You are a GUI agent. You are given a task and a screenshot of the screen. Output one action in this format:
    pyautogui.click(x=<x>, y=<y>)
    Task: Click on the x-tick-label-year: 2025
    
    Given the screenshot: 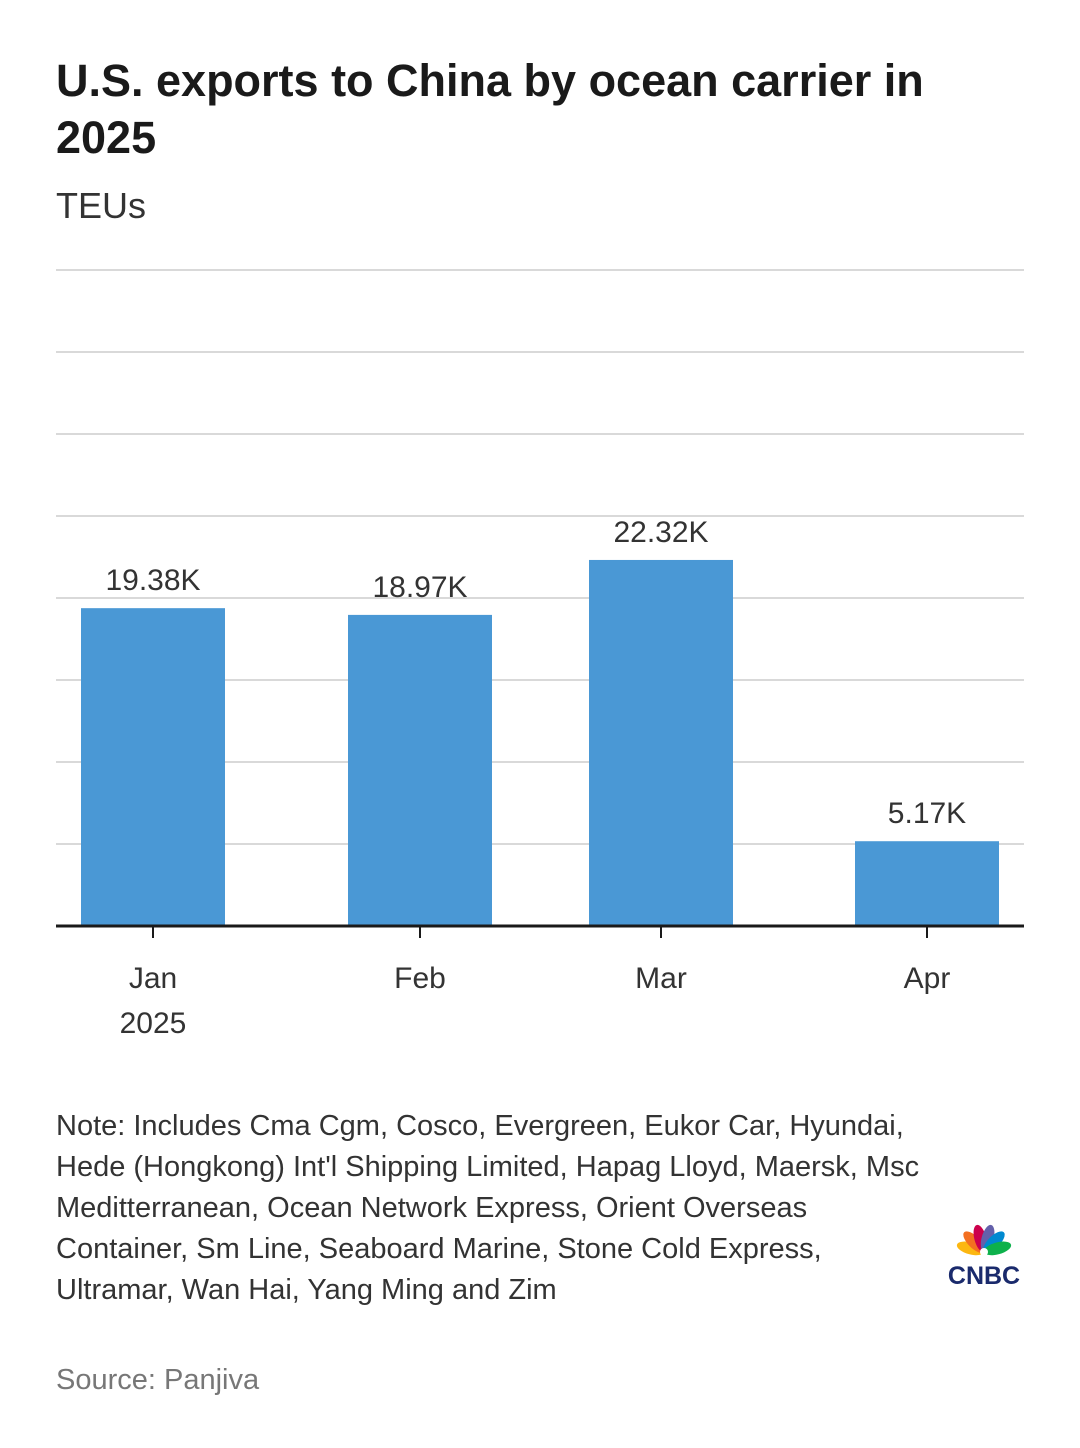 What is the action you would take?
    pyautogui.click(x=153, y=1023)
    